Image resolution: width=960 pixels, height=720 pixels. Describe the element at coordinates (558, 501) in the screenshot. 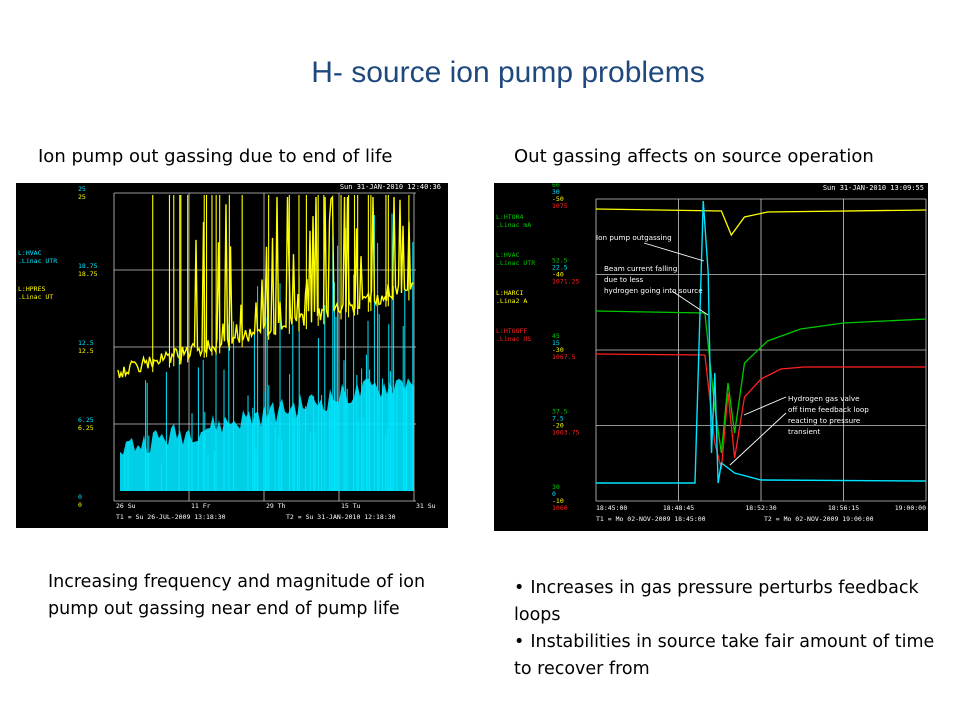

I see `y-tick-label: -10` at that location.